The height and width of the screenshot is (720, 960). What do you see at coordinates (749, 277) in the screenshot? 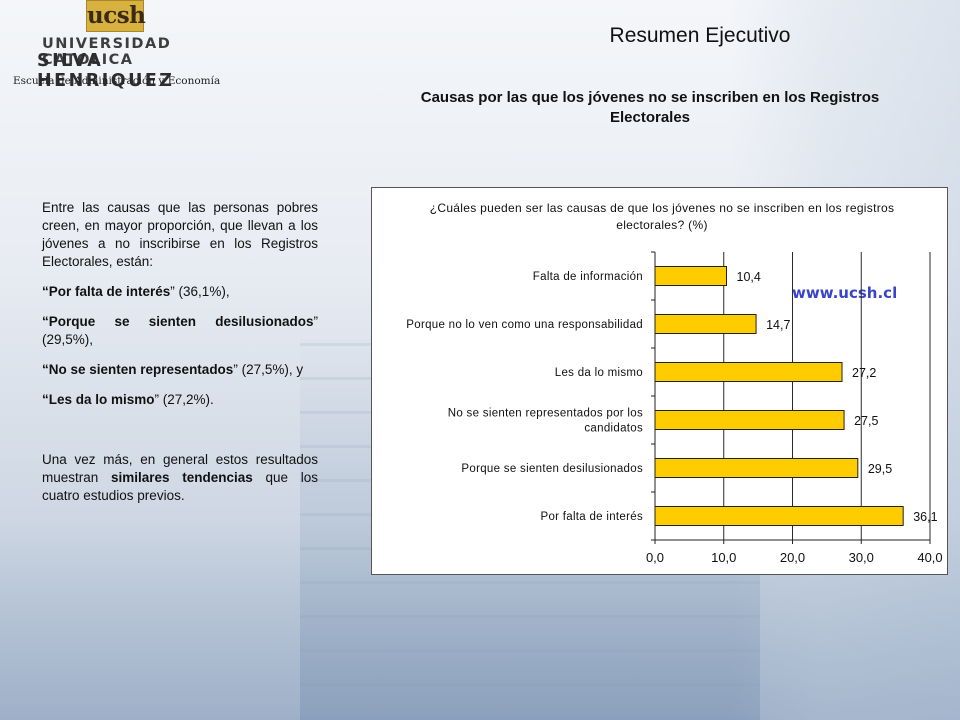
I see `data-label: 10,4` at bounding box center [749, 277].